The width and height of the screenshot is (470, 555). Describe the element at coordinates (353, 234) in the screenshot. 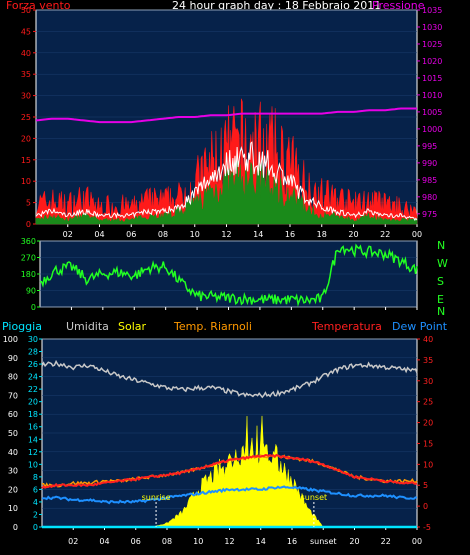

I see `x-tick-label-9: 20` at that location.